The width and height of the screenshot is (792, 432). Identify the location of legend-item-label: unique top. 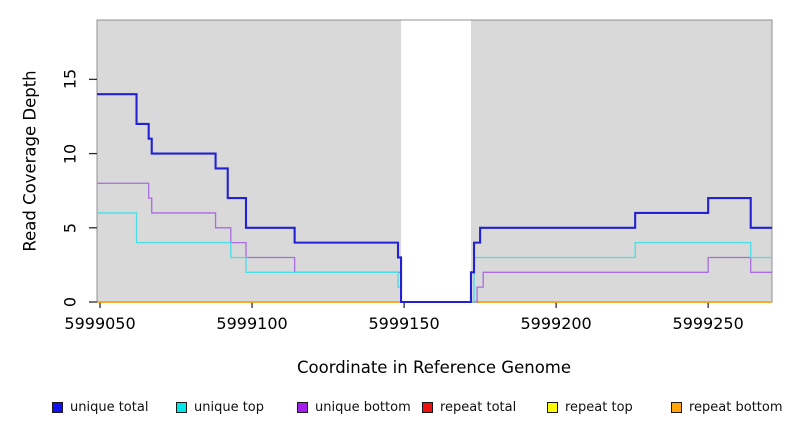
(229, 407).